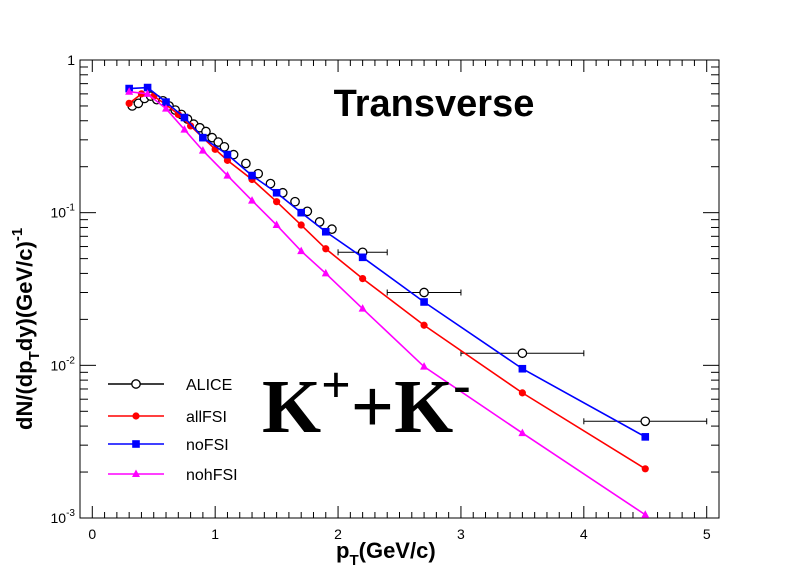 The image size is (798, 576). Describe the element at coordinates (92, 534) in the screenshot. I see `x-tick-label: 0` at that location.